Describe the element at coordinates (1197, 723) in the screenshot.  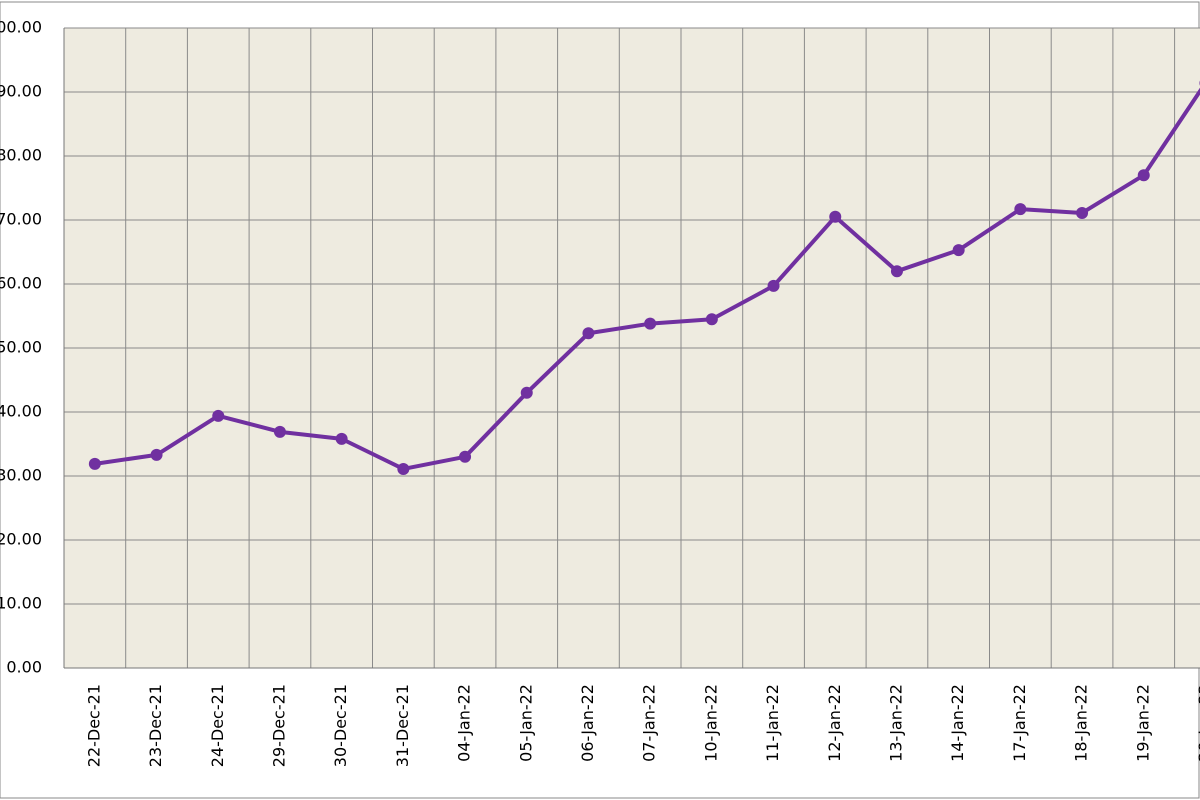
I see `x-tick-label: 20-Jan-22` at that location.